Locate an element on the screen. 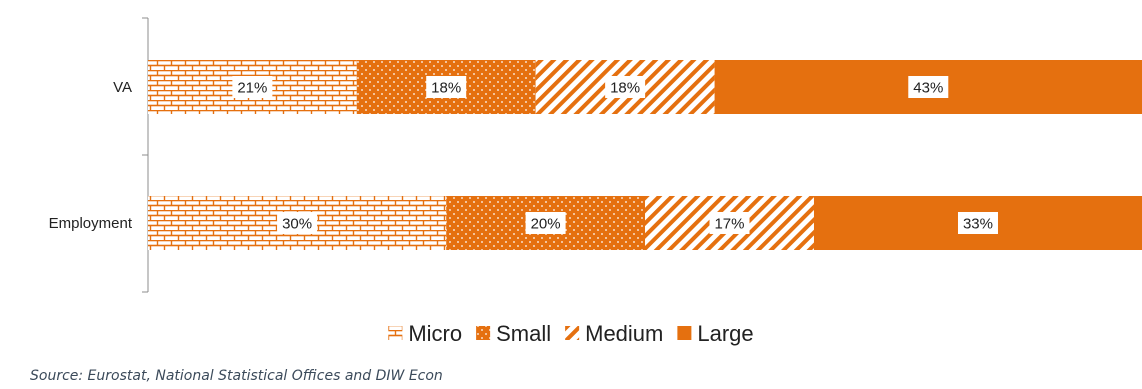  legend-swatch-micro is located at coordinates (395, 333).